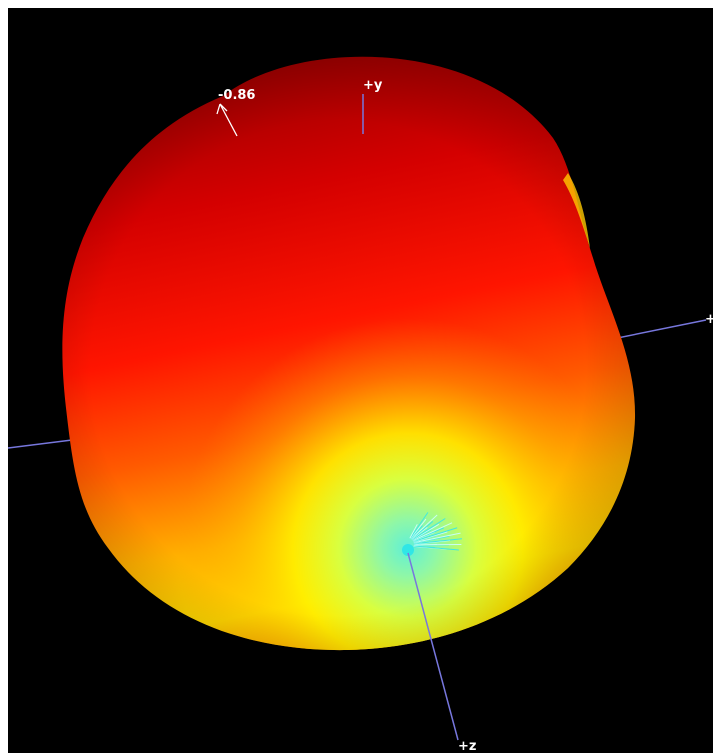 This screenshot has height=753, width=713. I want to click on annotation-arrow-head, so click(222, 109).